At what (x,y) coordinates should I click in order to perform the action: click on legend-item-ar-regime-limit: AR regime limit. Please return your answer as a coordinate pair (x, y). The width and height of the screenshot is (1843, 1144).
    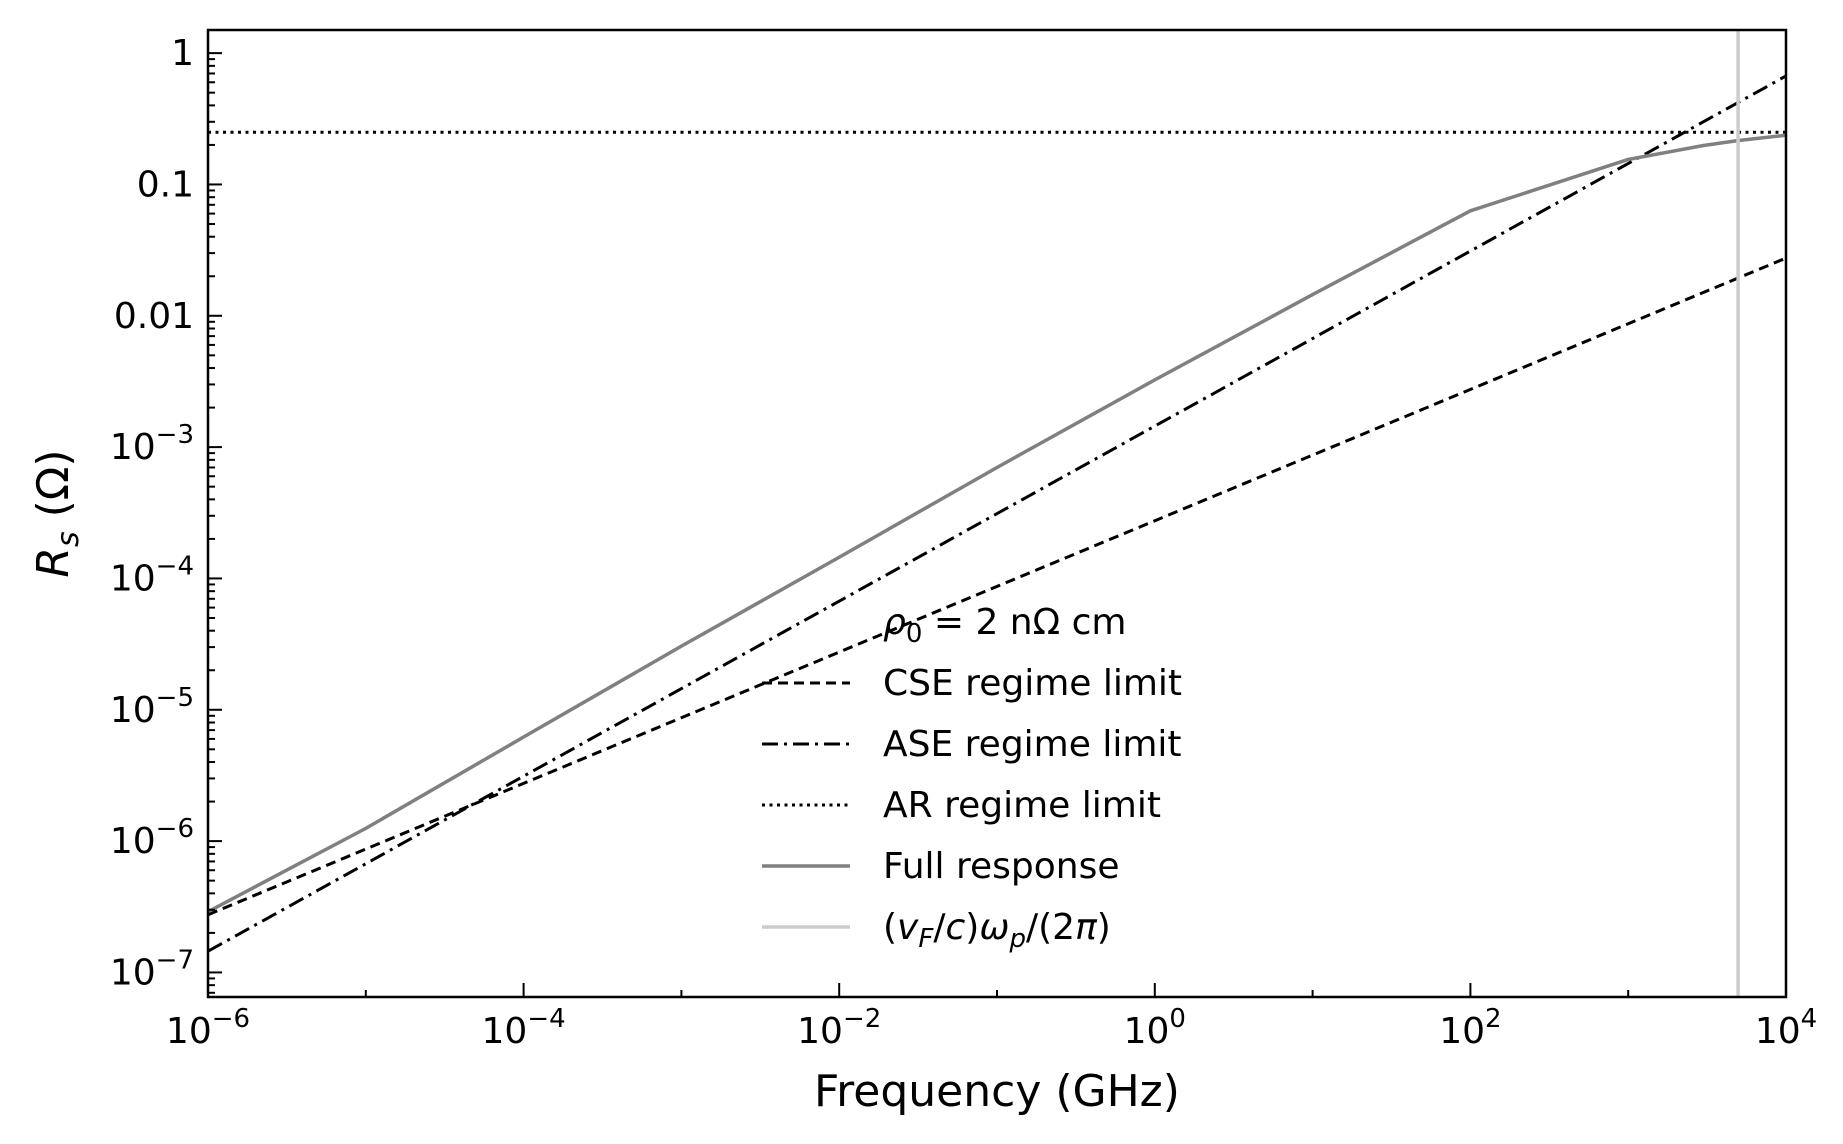
    Looking at the image, I should click on (961, 805).